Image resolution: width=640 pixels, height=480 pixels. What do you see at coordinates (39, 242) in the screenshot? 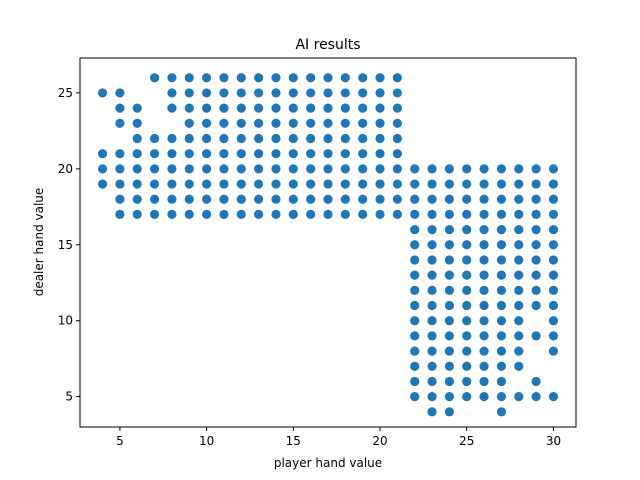
I see `y-axis-label: dealer hand value` at bounding box center [39, 242].